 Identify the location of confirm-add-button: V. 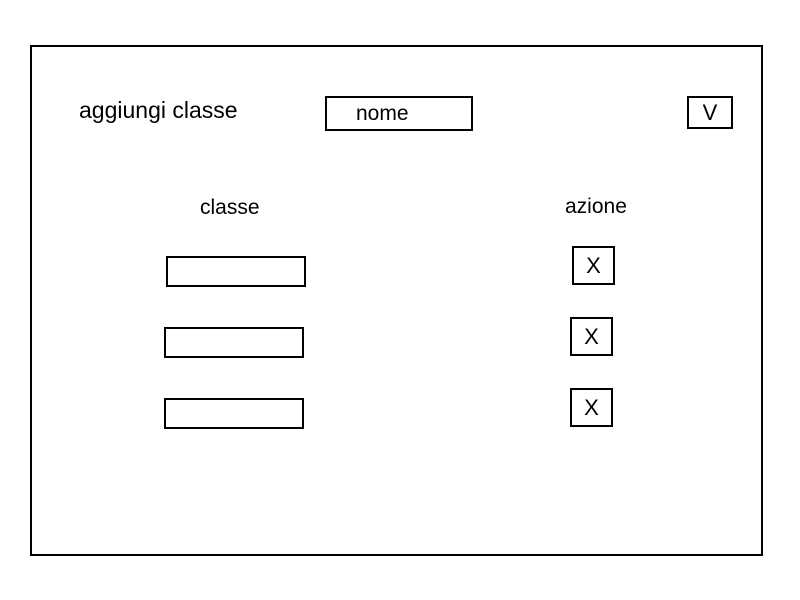
(710, 112).